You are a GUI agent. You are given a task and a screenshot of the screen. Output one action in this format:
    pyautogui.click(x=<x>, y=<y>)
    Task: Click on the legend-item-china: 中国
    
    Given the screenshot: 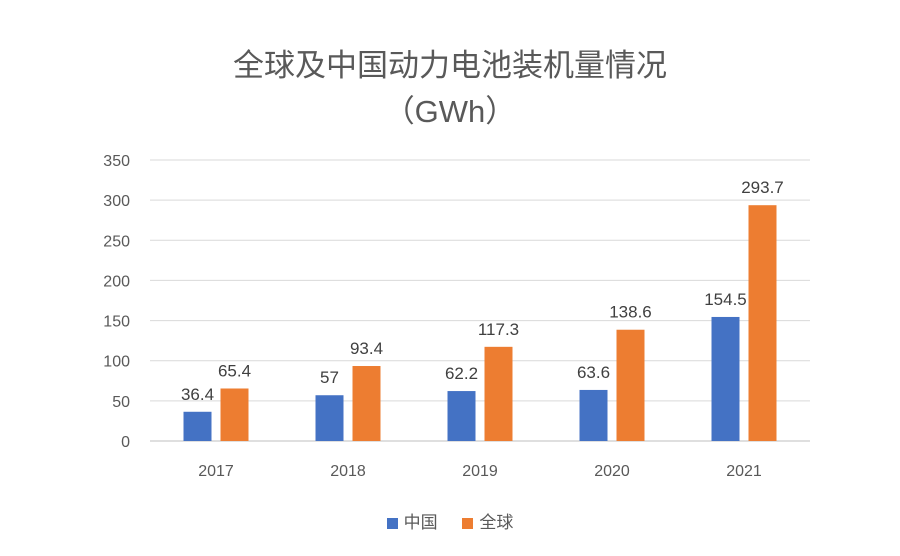 What is the action you would take?
    pyautogui.click(x=412, y=522)
    